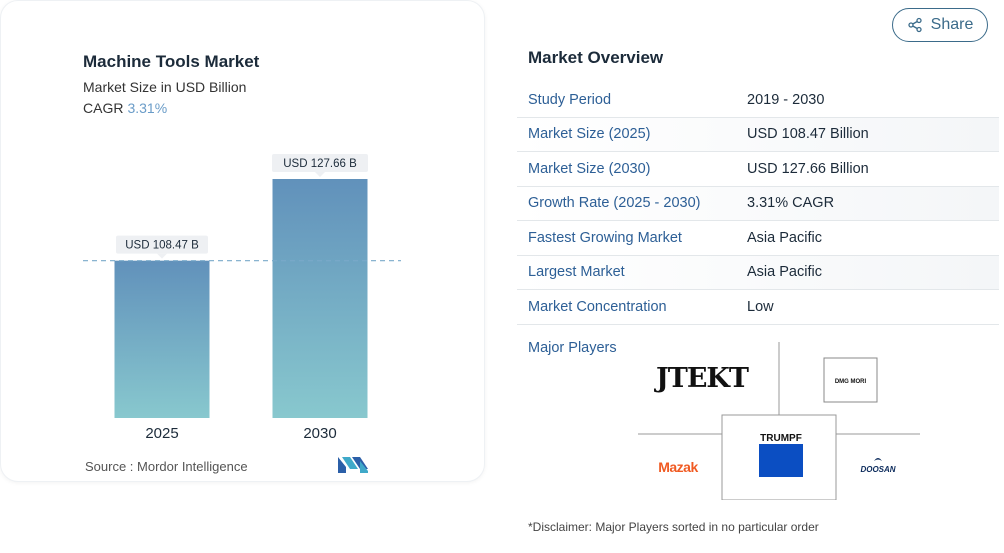 This screenshot has width=1004, height=553. I want to click on svg-text: USD 108.47 B, so click(162, 246).